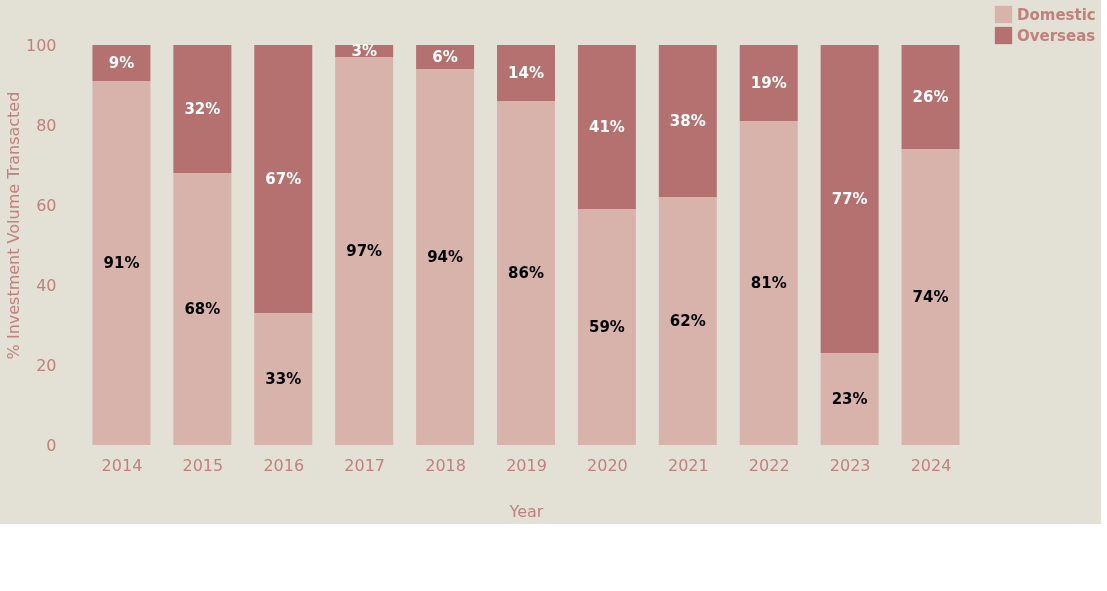 The width and height of the screenshot is (1107, 591). Describe the element at coordinates (46, 285) in the screenshot. I see `y-tick-label: 40` at that location.